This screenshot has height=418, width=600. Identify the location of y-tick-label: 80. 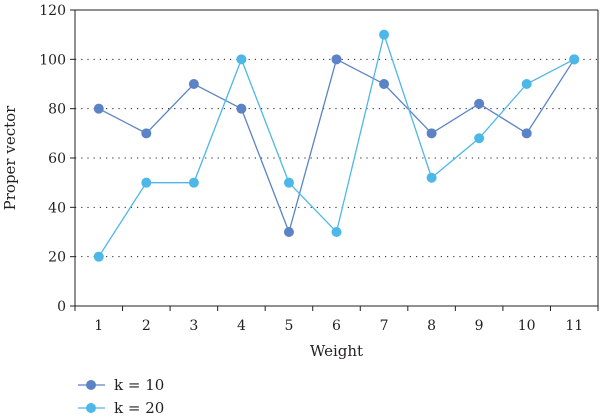
(57, 110).